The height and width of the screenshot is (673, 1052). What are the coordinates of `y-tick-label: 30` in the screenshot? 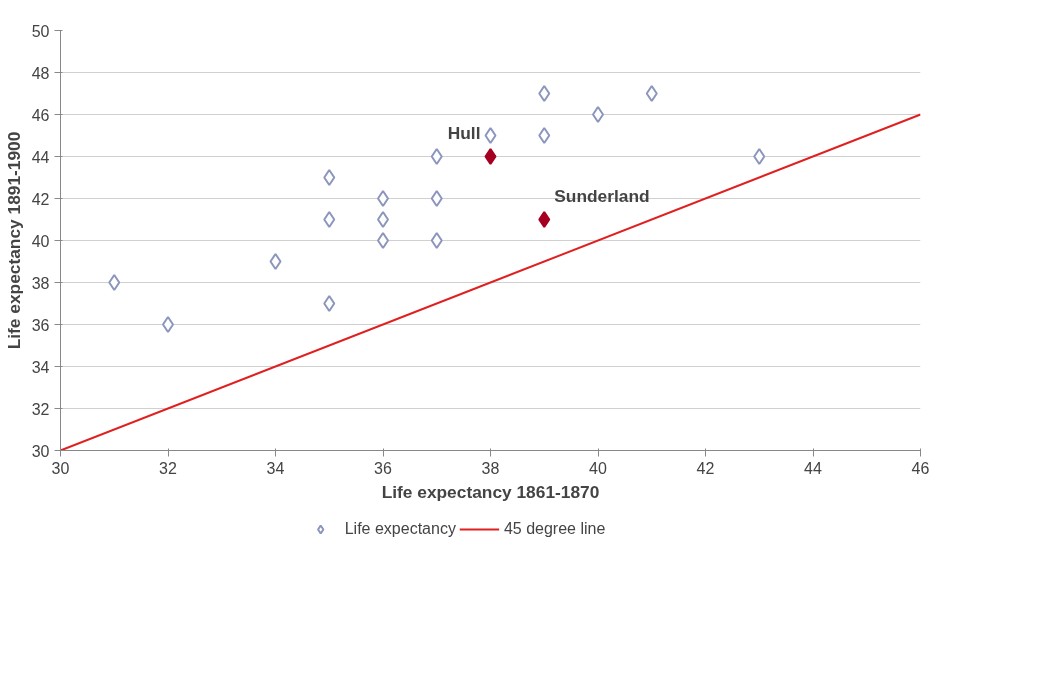 It's located at (40, 451).